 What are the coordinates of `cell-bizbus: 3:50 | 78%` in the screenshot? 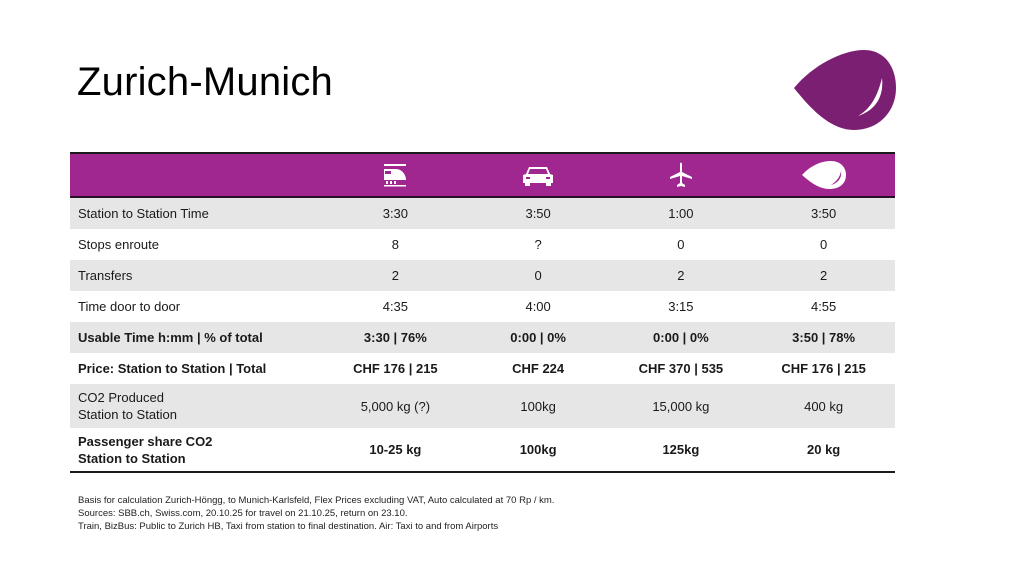 It's located at (824, 337).